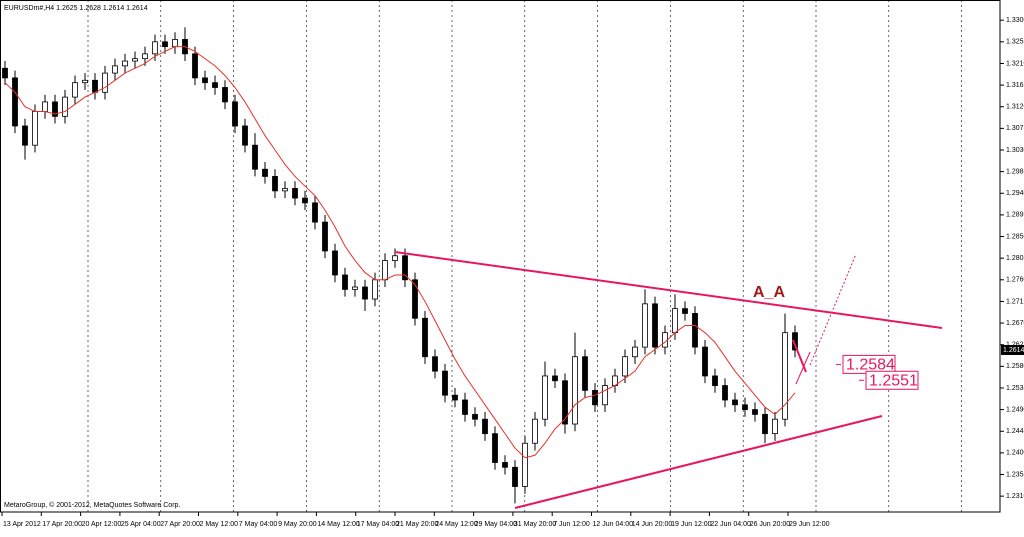 The height and width of the screenshot is (537, 1024). I want to click on x-tick-label: 25 Apr 04:00, so click(141, 524).